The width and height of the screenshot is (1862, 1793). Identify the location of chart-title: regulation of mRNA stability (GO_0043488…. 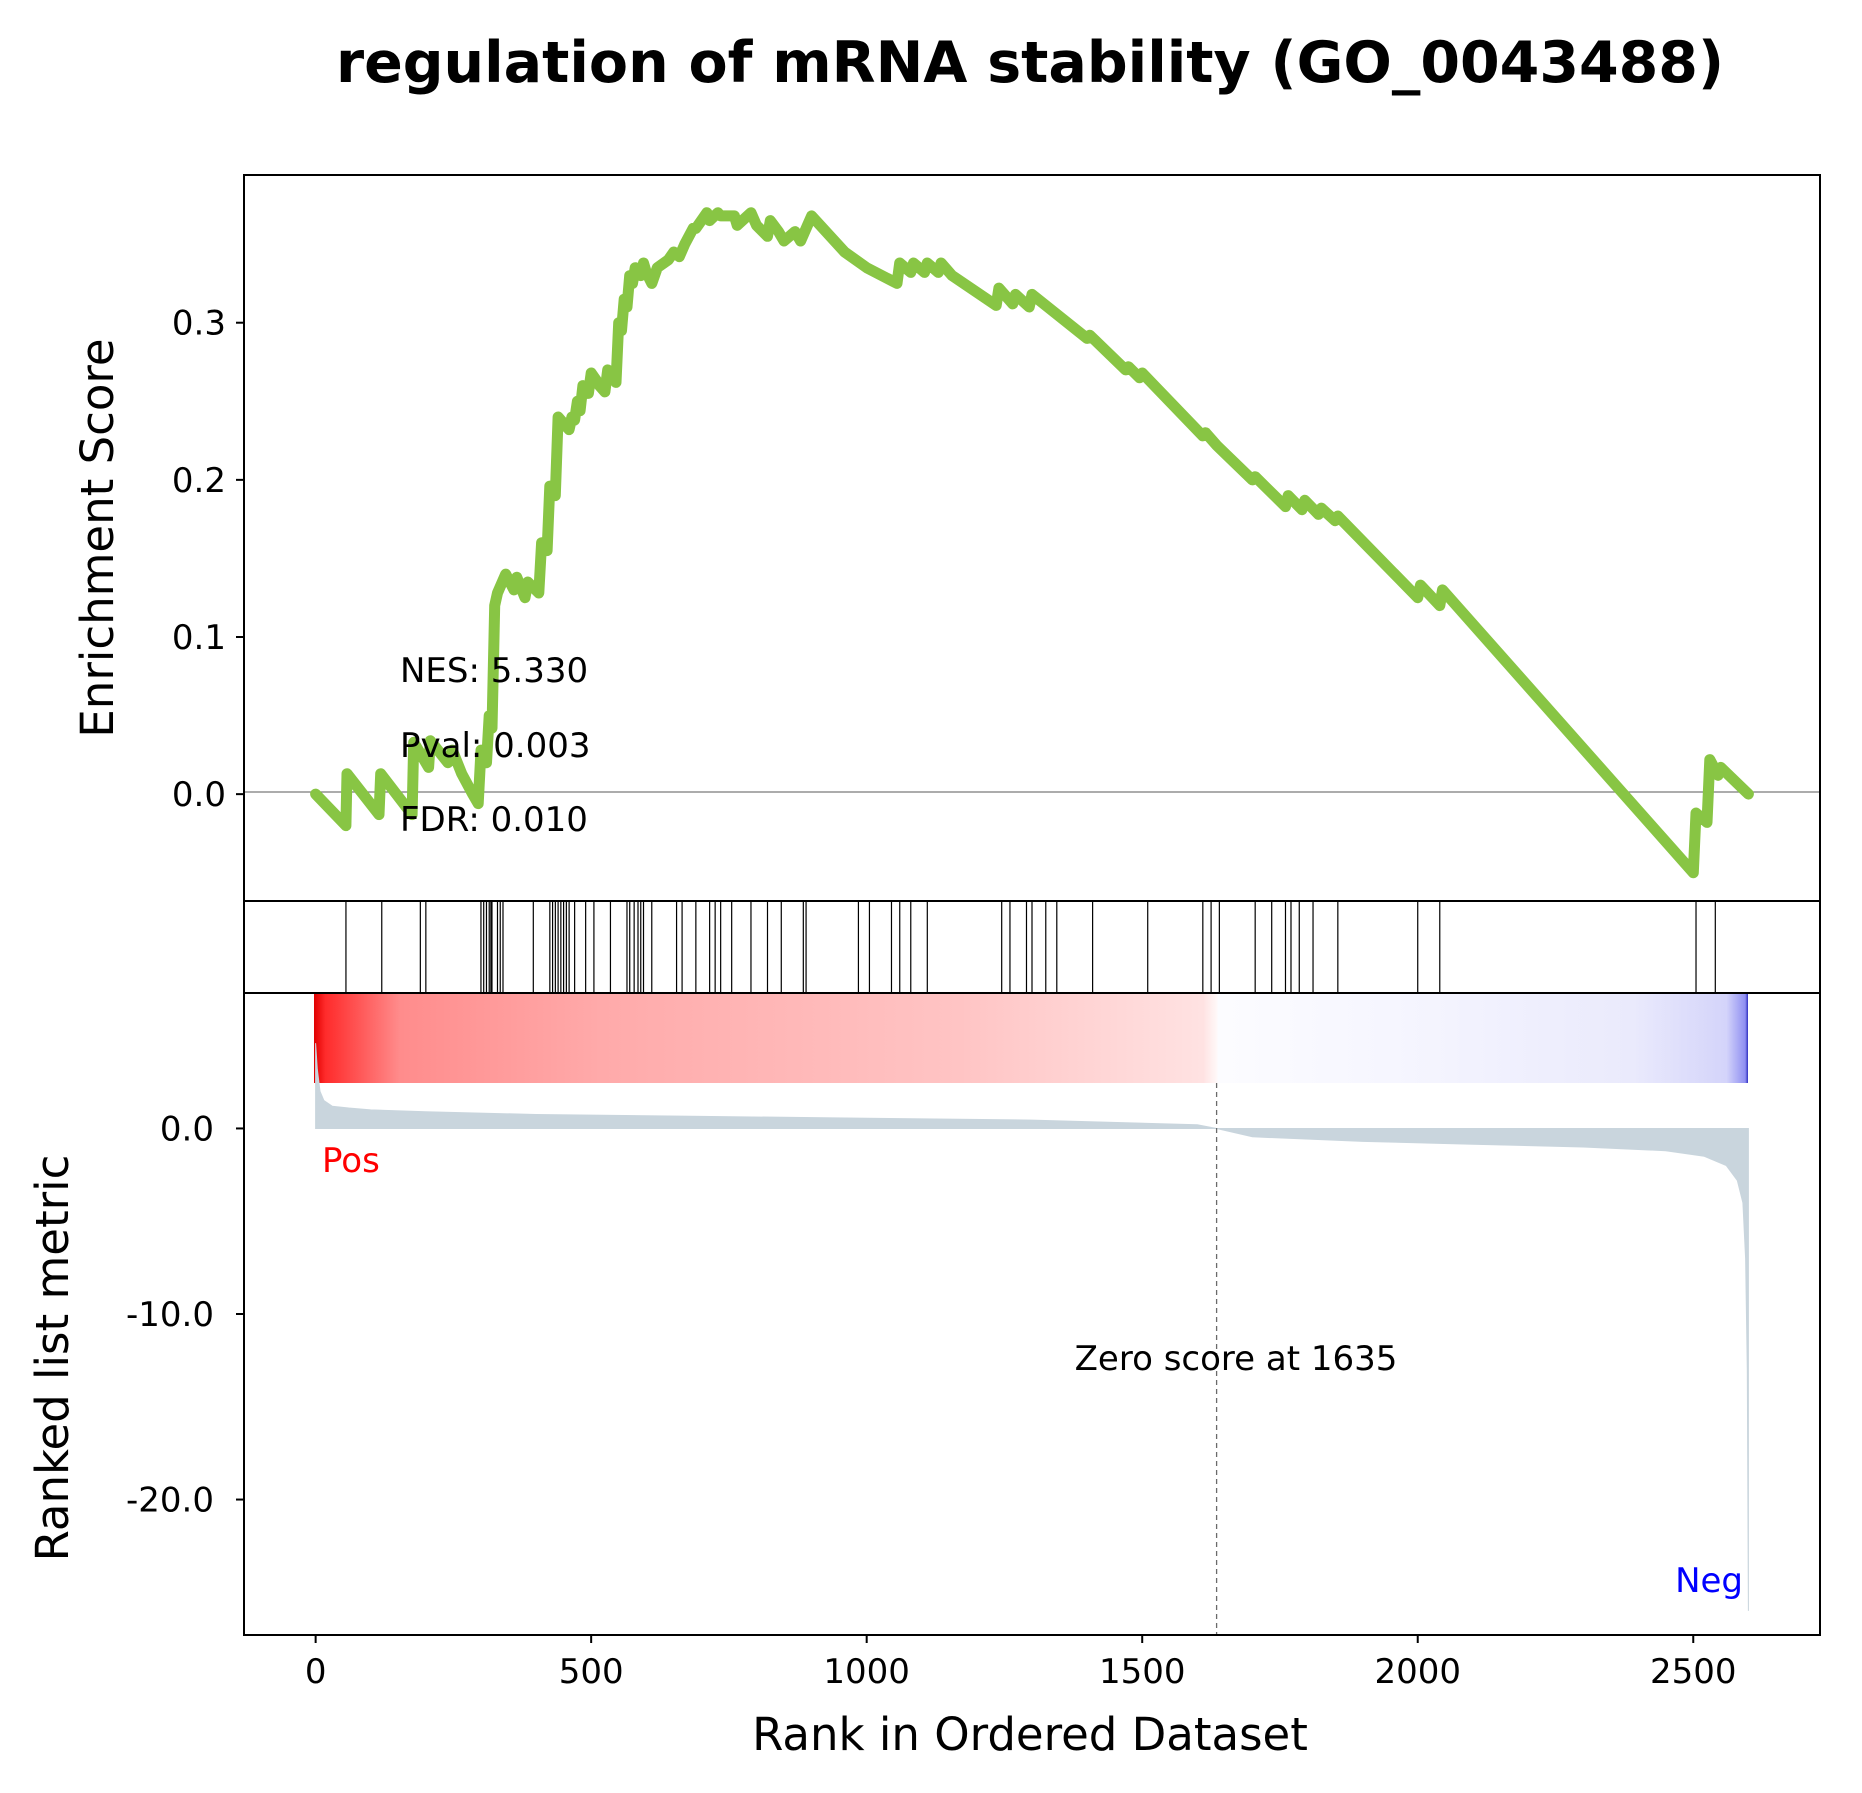
(1030, 63).